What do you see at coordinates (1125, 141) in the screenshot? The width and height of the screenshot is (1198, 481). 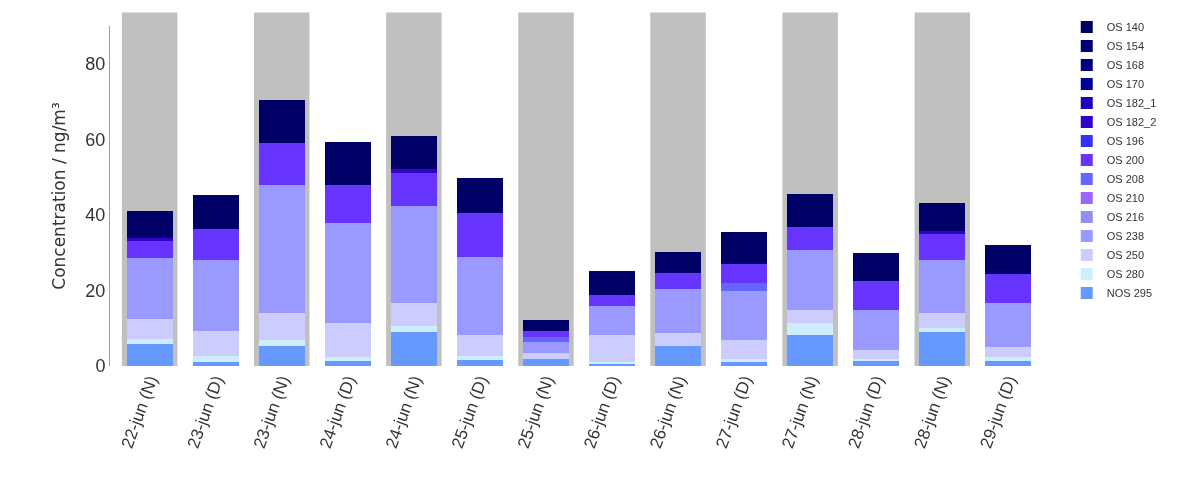 I see `legend-label: OS 196` at bounding box center [1125, 141].